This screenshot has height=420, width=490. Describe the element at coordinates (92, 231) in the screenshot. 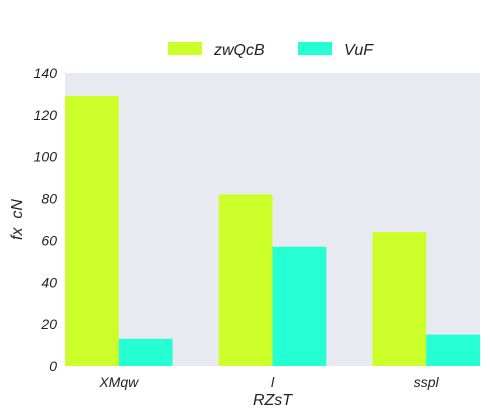

I see `bar-zwQcB-XMqw` at that location.